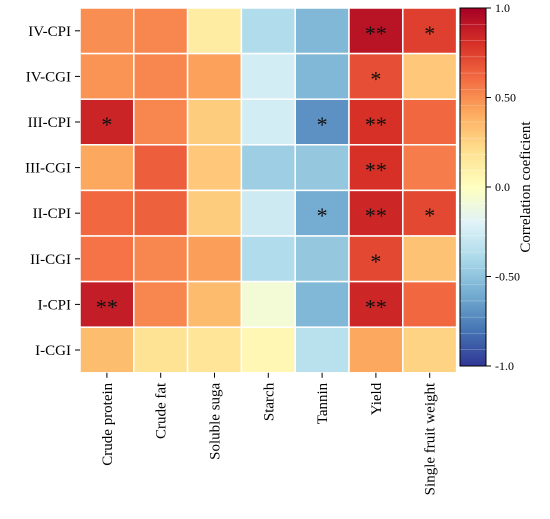 This screenshot has height=519, width=550. Describe the element at coordinates (49, 32) in the screenshot. I see `row-label: IV-CPI` at that location.